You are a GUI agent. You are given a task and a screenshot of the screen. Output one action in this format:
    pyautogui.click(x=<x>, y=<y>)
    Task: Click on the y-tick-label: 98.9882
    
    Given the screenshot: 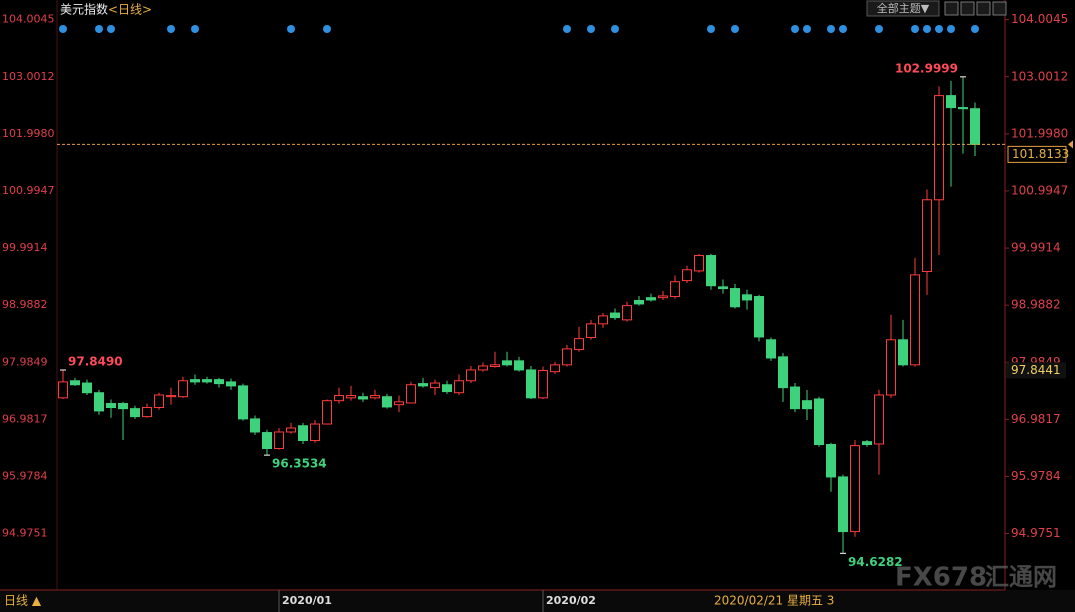 What is the action you would take?
    pyautogui.click(x=1036, y=305)
    